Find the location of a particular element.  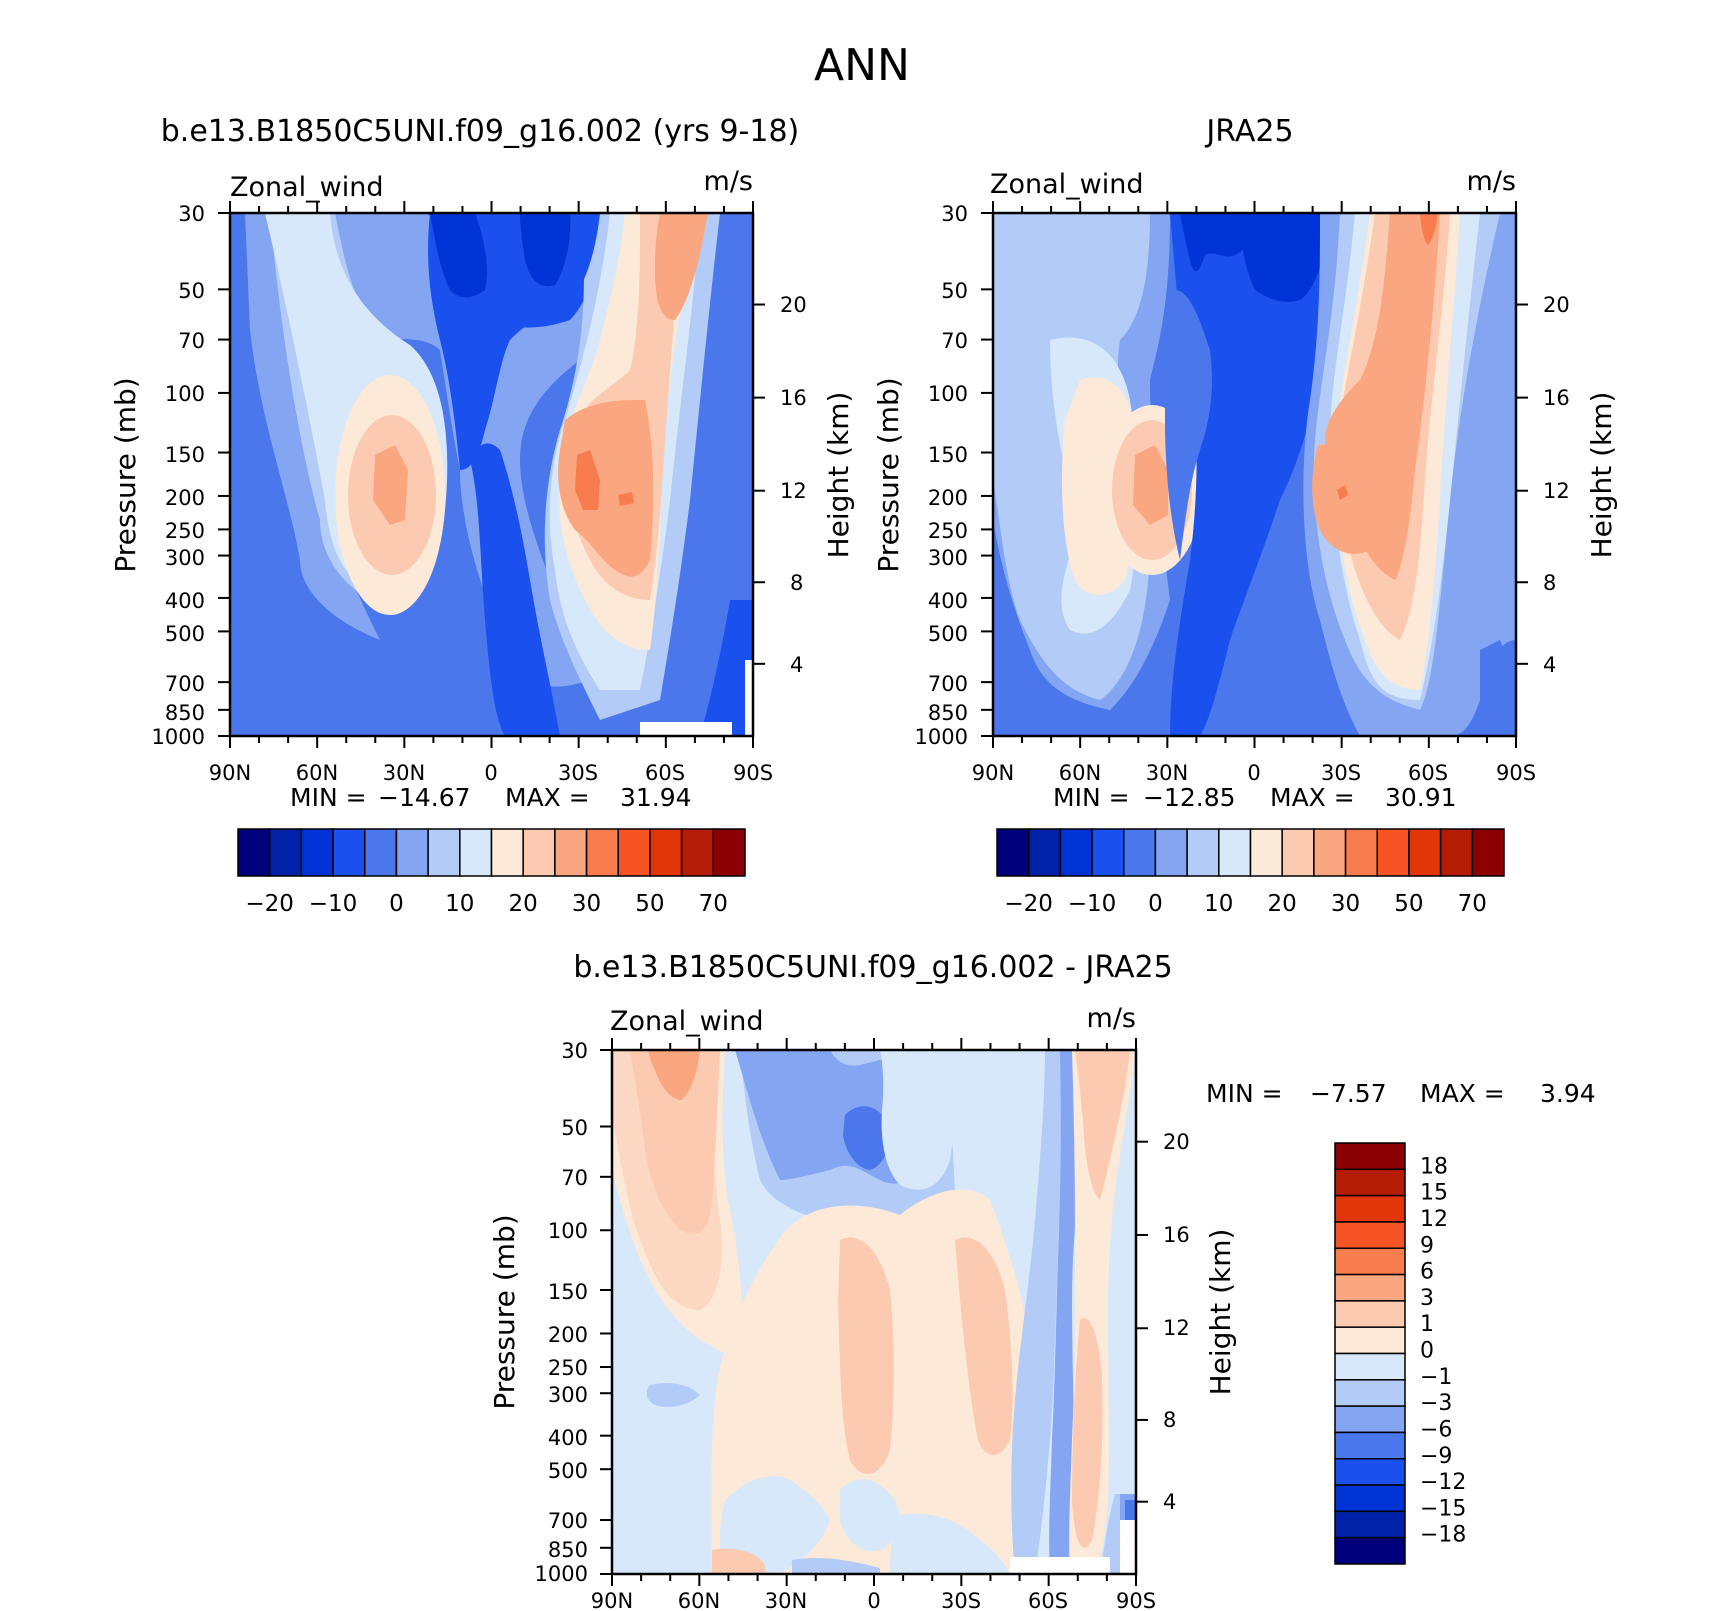

figure-title: ANN is located at coordinates (862, 65).